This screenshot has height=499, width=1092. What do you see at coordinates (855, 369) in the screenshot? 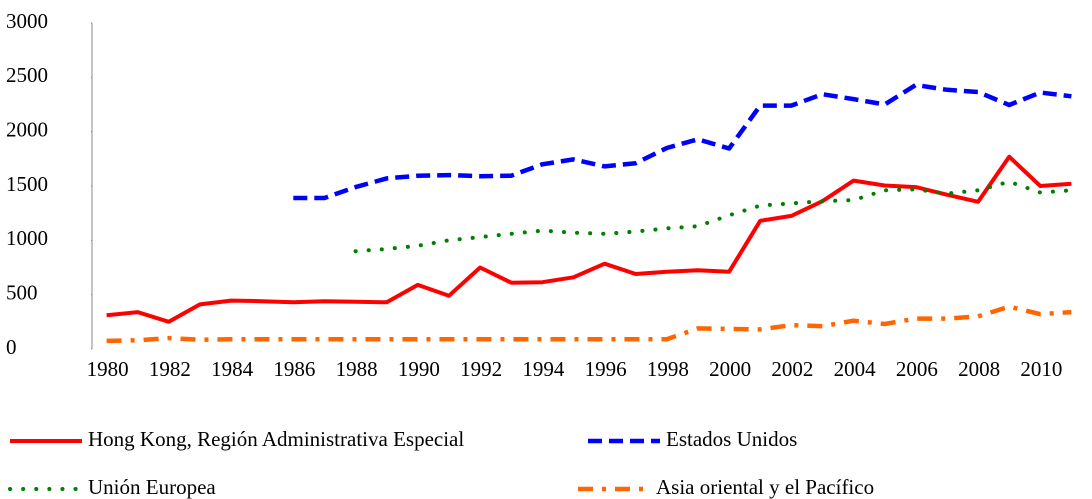
I see `x-tick-label: 2004` at bounding box center [855, 369].